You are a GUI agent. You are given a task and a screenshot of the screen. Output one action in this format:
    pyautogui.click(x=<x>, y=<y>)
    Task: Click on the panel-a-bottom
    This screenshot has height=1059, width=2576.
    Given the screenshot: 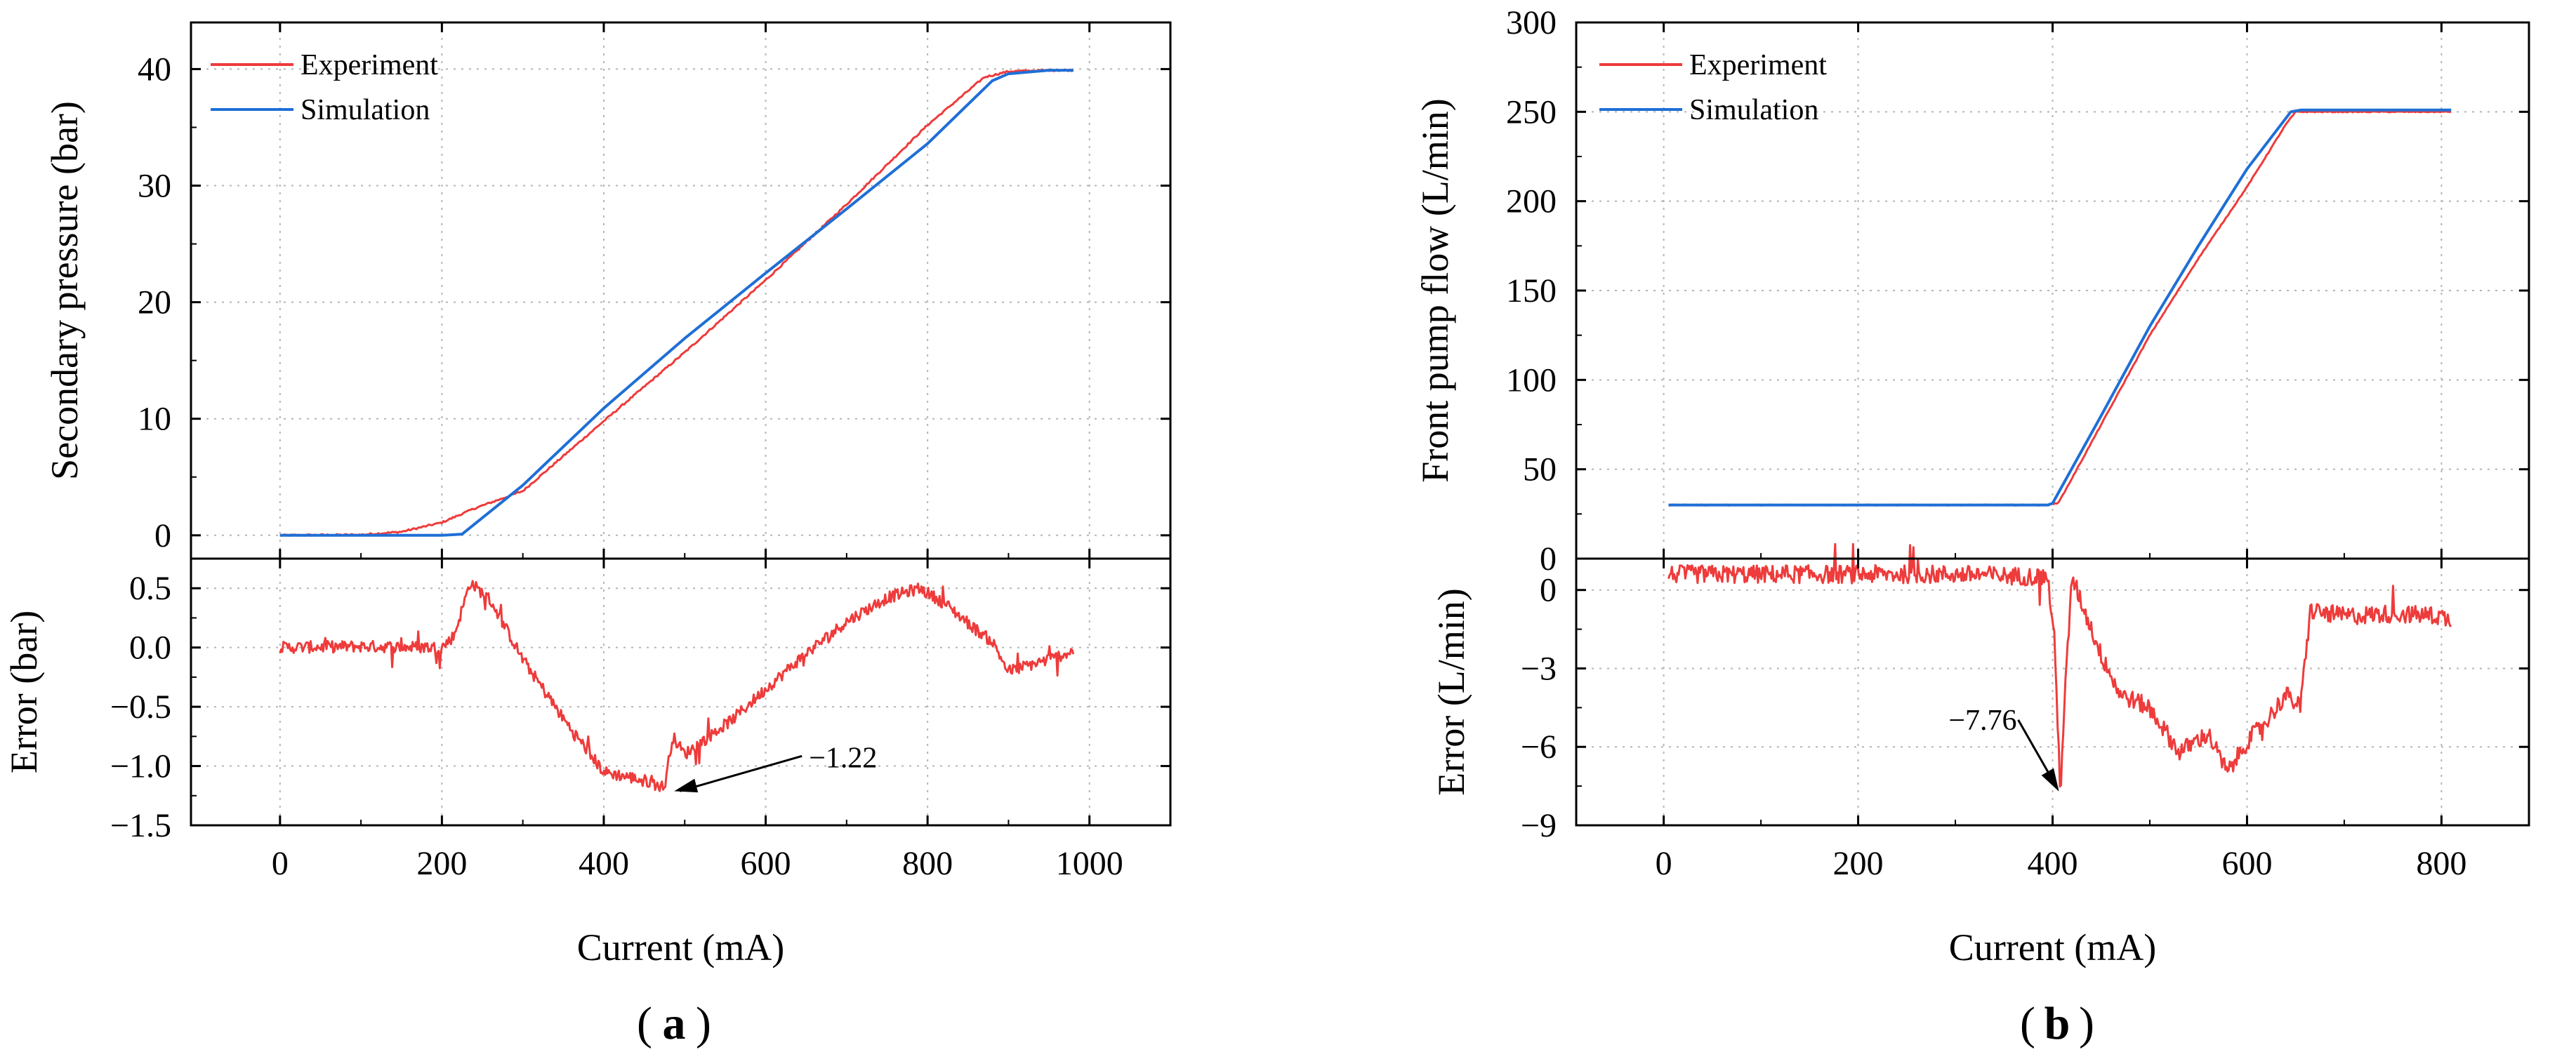 What is the action you would take?
    pyautogui.click(x=681, y=692)
    